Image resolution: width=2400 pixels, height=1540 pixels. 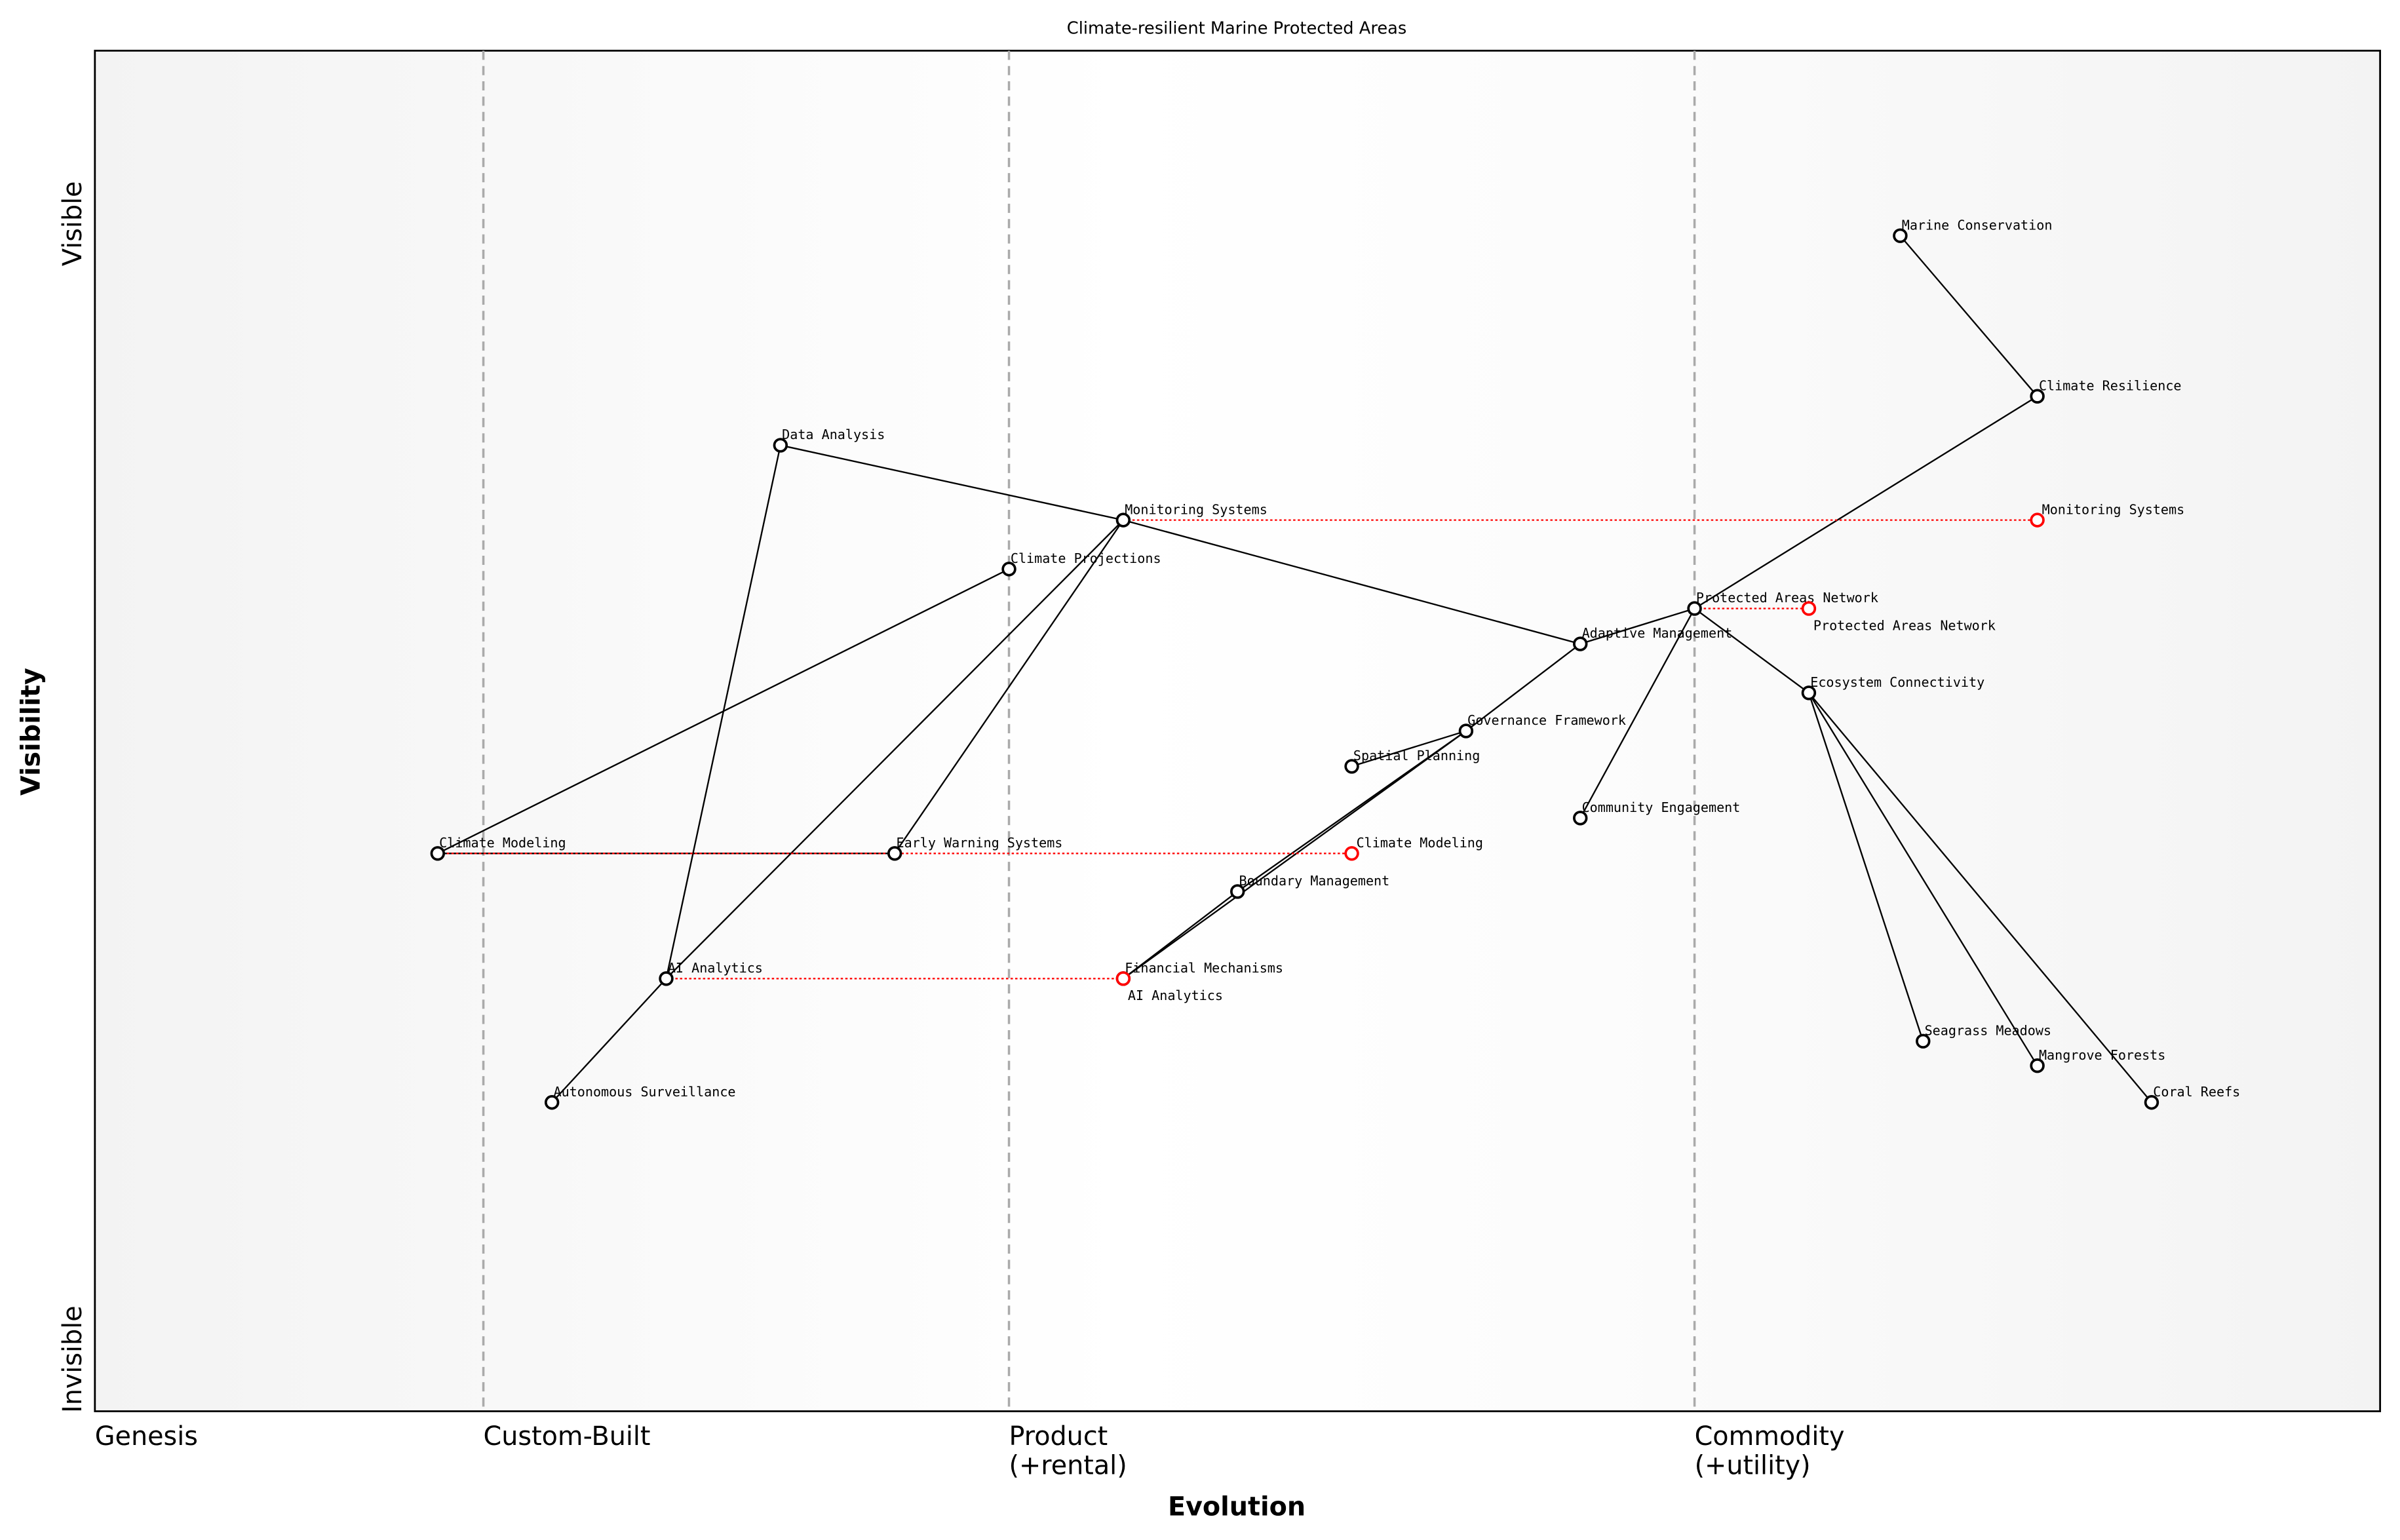 I want to click on evolved-component-label: AI Analytics, so click(x=1175, y=995).